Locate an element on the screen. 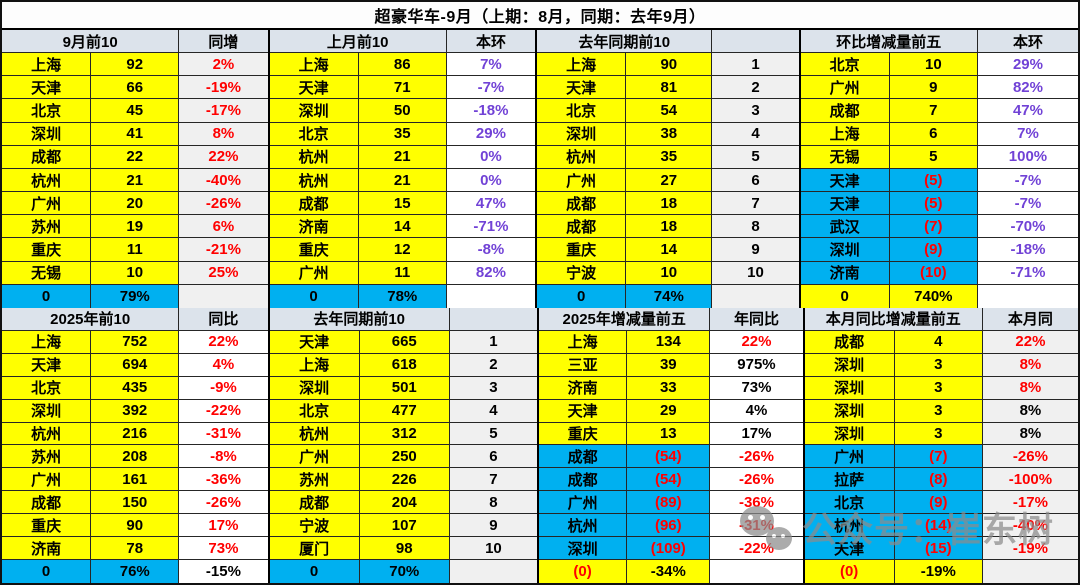 This screenshot has width=1080, height=585. table-header-label: 本月同比增减量前五 is located at coordinates (893, 319).